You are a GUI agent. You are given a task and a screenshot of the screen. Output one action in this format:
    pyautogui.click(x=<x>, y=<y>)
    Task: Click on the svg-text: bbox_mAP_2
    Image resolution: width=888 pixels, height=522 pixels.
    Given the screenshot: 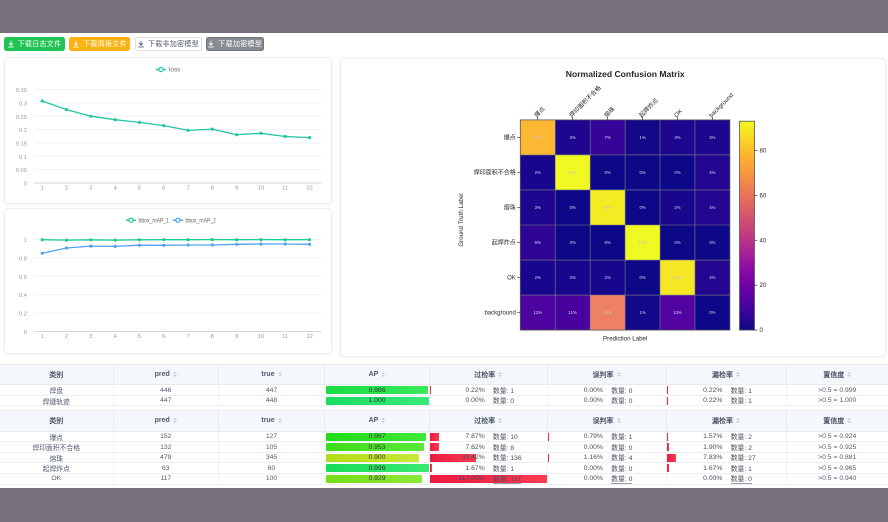 What is the action you would take?
    pyautogui.click(x=201, y=220)
    